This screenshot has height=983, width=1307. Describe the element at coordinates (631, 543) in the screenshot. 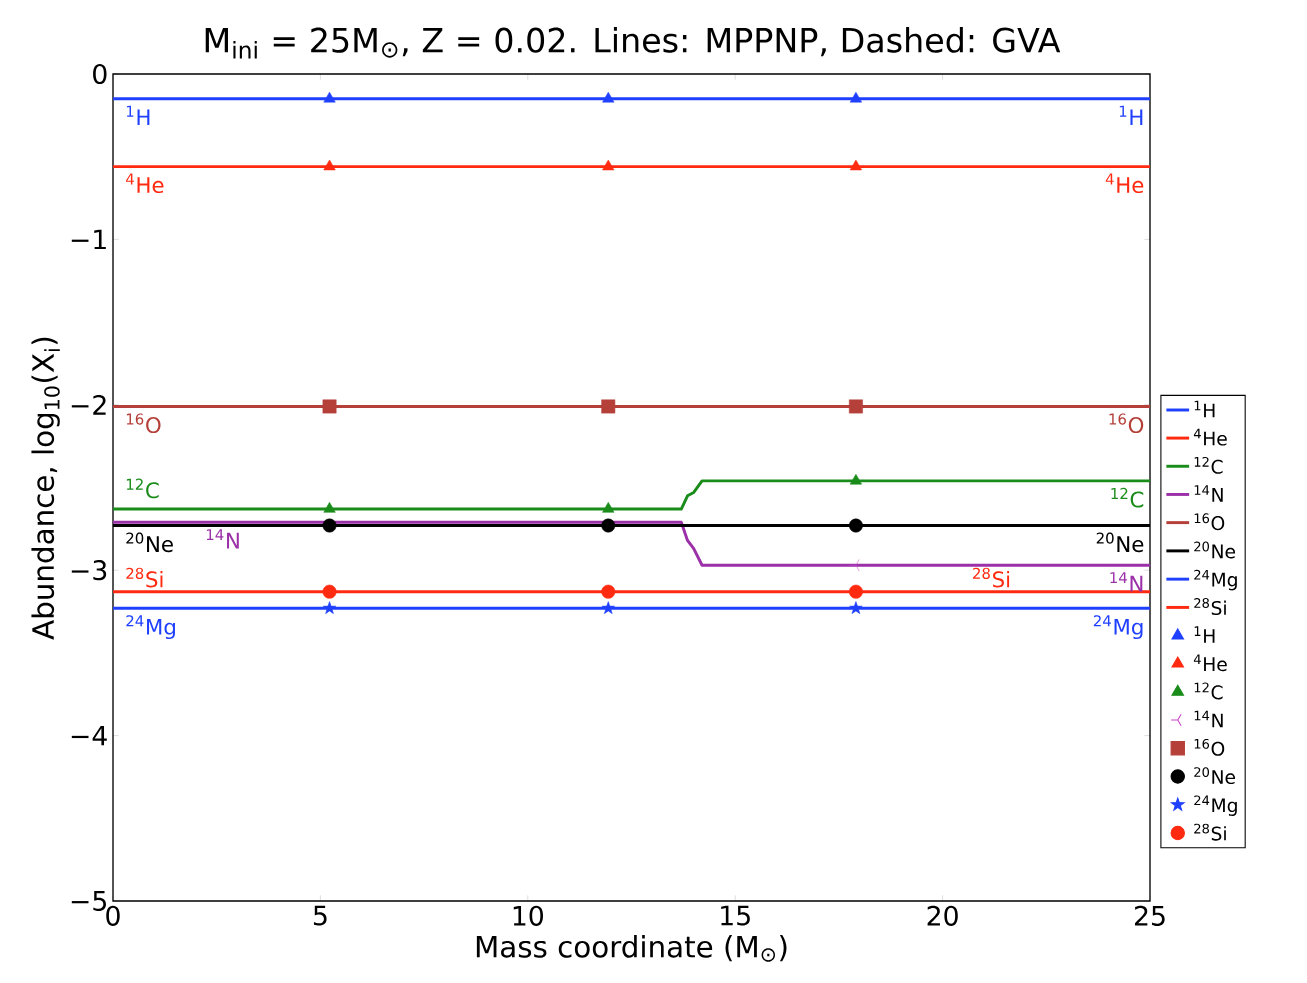

I see `line-series` at that location.